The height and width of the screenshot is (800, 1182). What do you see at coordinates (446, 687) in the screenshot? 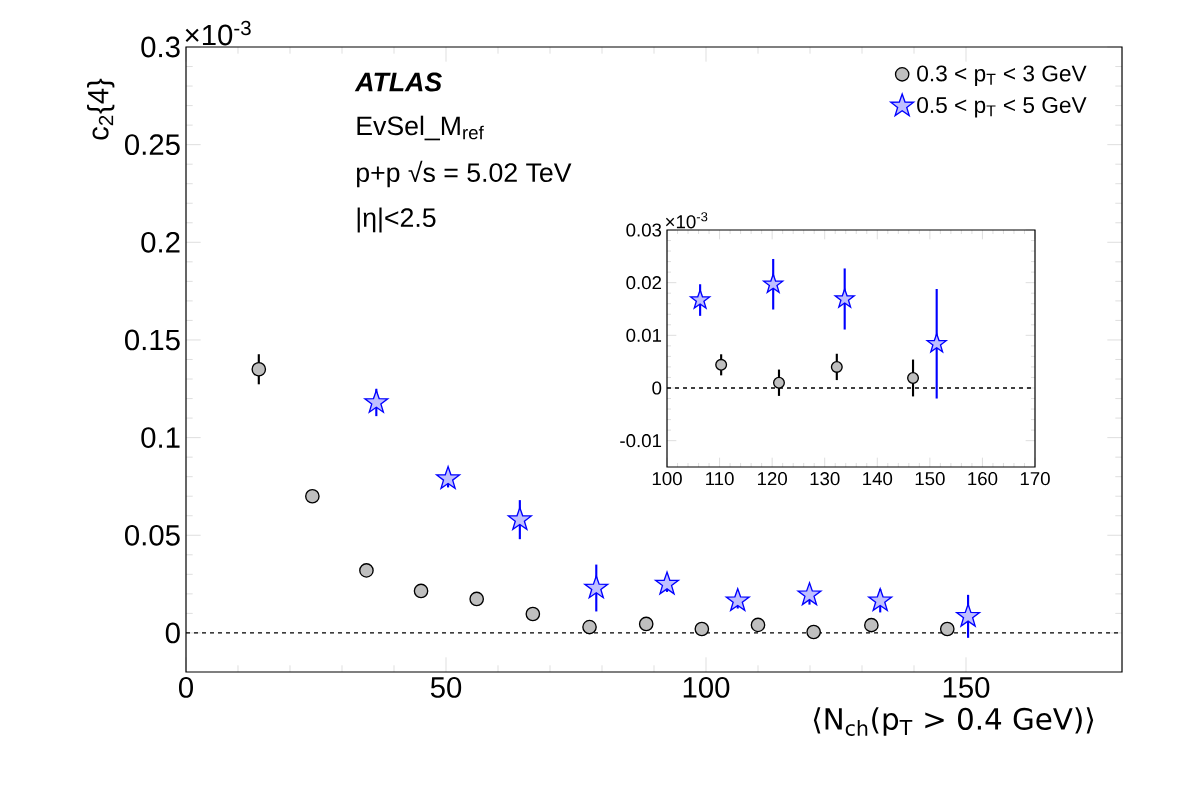
I see `x-tick-label: 50` at bounding box center [446, 687].